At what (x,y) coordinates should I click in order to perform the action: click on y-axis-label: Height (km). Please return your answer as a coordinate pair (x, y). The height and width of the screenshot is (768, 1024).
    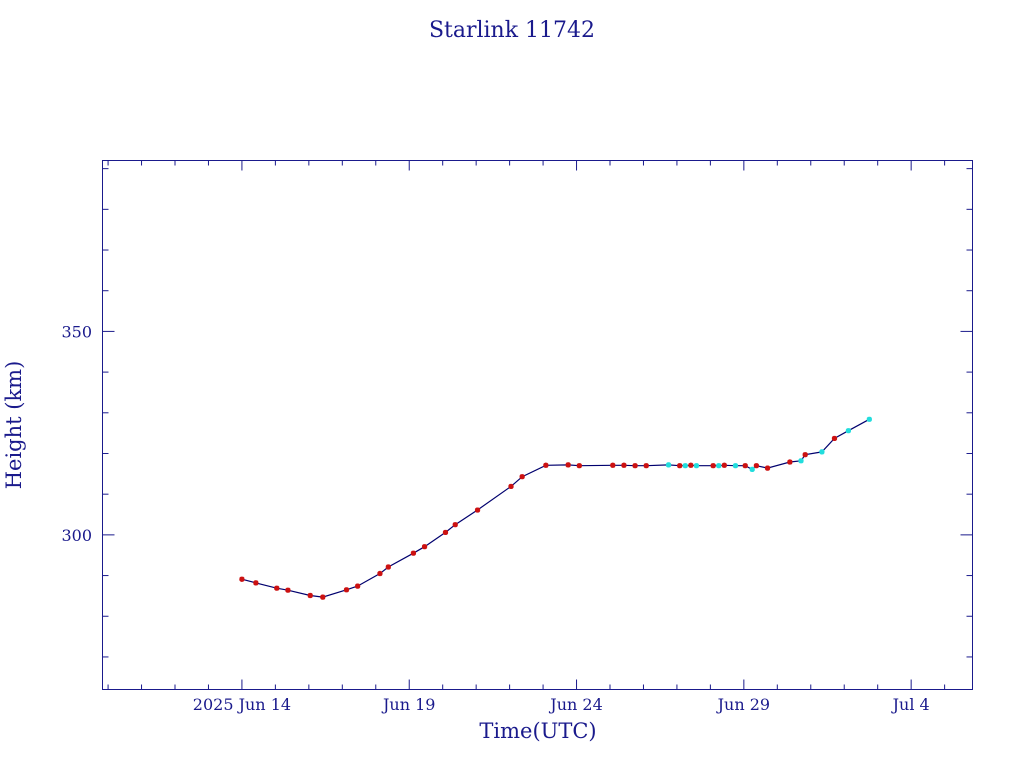
    Looking at the image, I should click on (14, 425).